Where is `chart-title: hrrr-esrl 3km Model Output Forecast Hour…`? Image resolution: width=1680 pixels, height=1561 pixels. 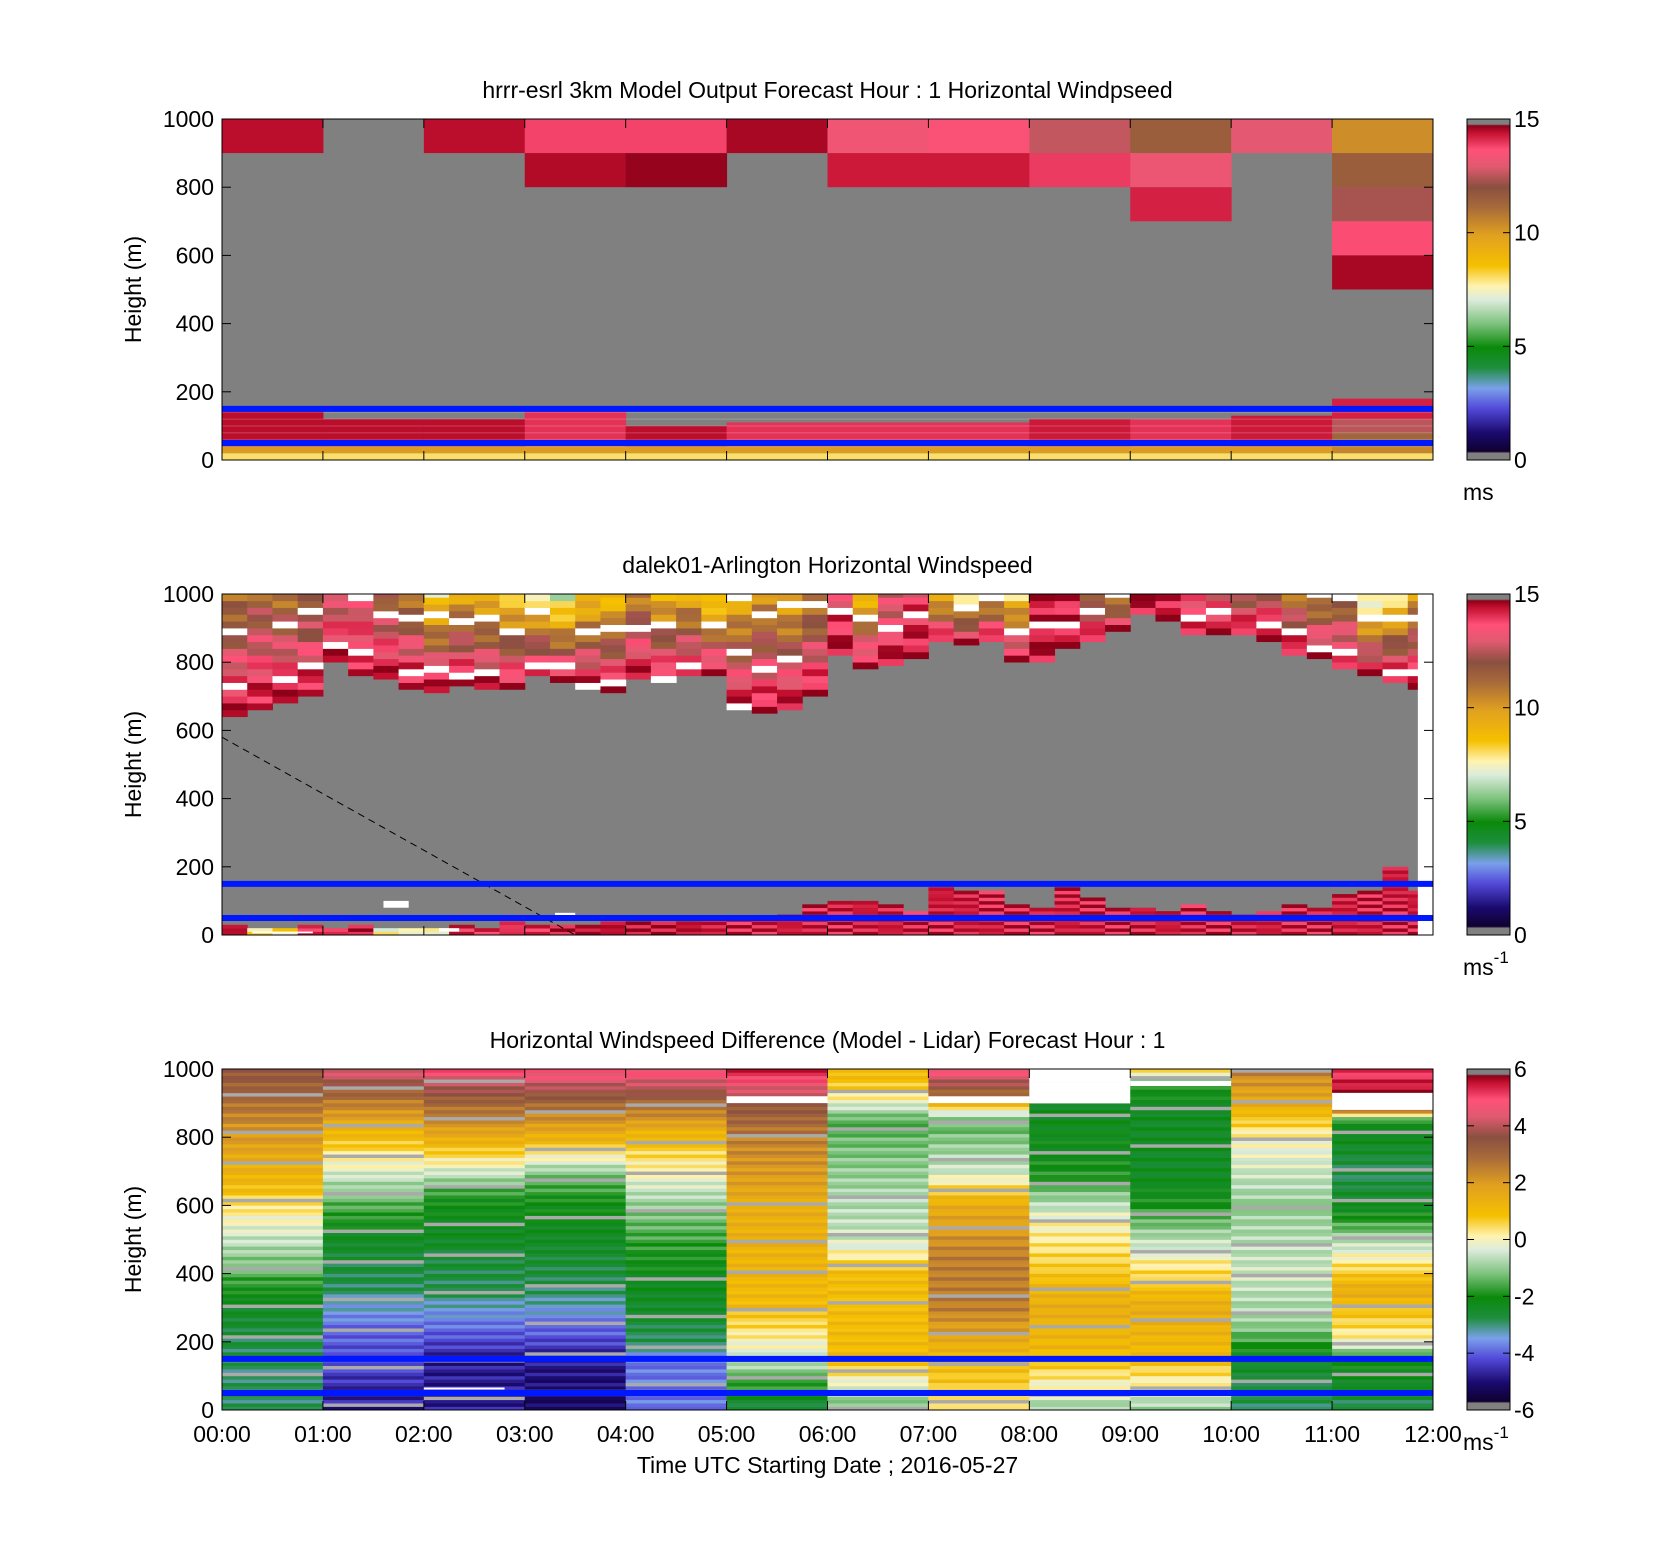
chart-title: hrrr-esrl 3km Model Output Forecast Hour… is located at coordinates (827, 90).